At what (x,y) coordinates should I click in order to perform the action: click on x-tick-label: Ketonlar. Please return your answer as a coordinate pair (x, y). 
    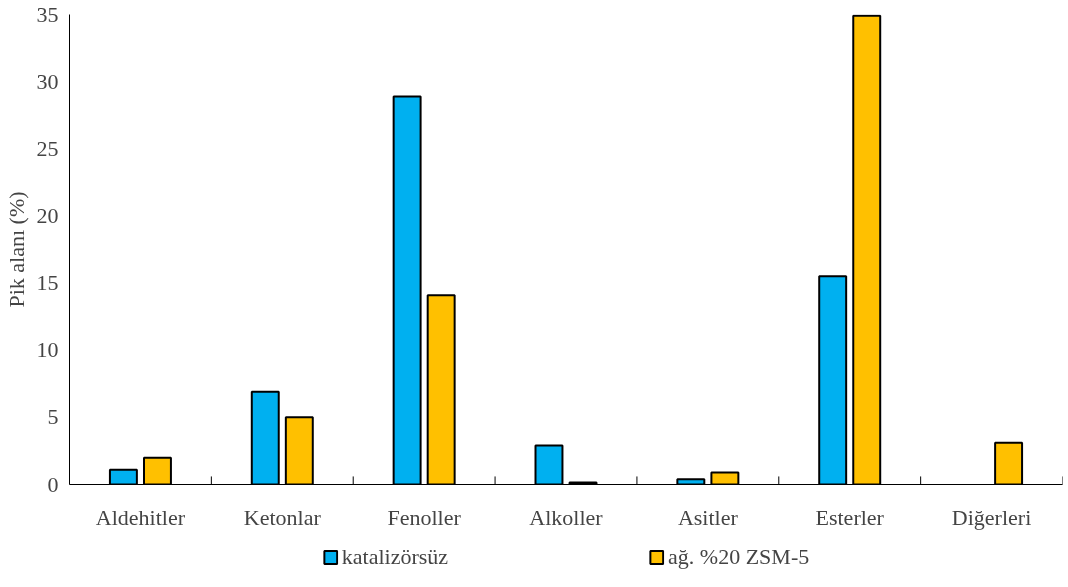
    Looking at the image, I should click on (282, 517).